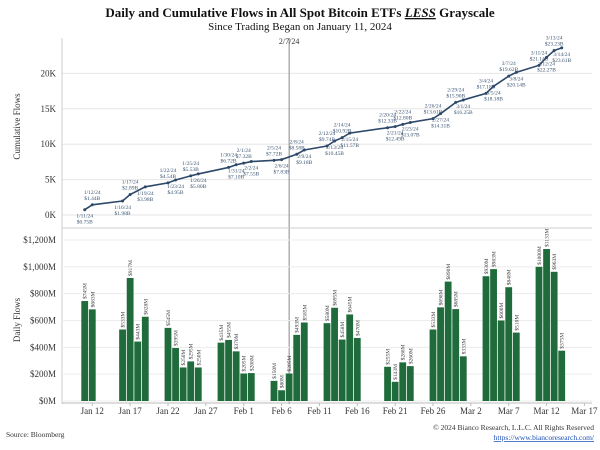  I want to click on point-value-label: $5.80B, so click(198, 186).